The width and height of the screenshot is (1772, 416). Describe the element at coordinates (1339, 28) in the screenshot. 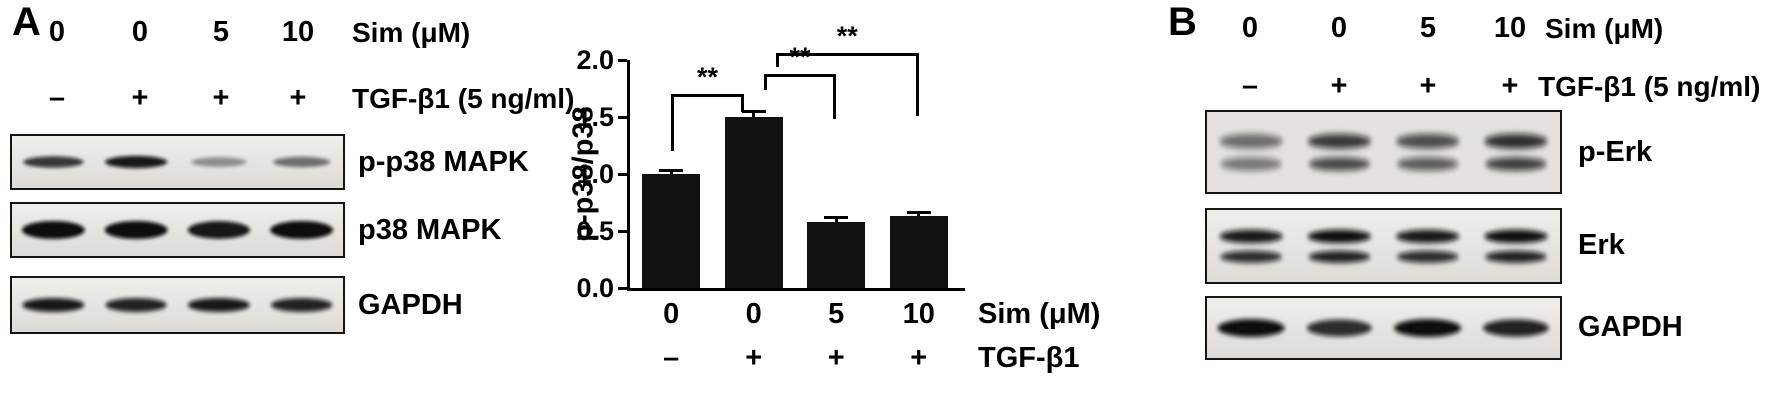

I see `panel-b-dose-value-2: 0` at that location.